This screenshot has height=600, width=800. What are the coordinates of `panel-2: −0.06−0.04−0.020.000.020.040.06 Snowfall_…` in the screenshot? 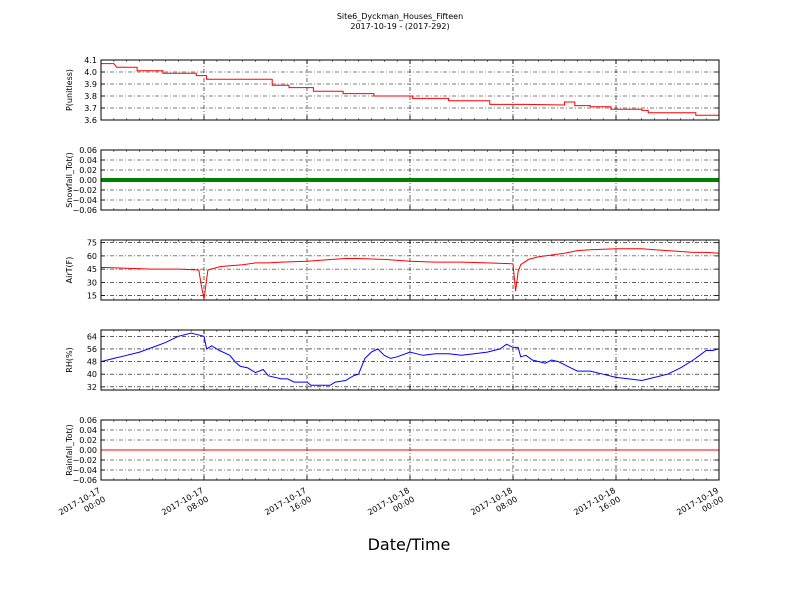 It's located at (392, 180).